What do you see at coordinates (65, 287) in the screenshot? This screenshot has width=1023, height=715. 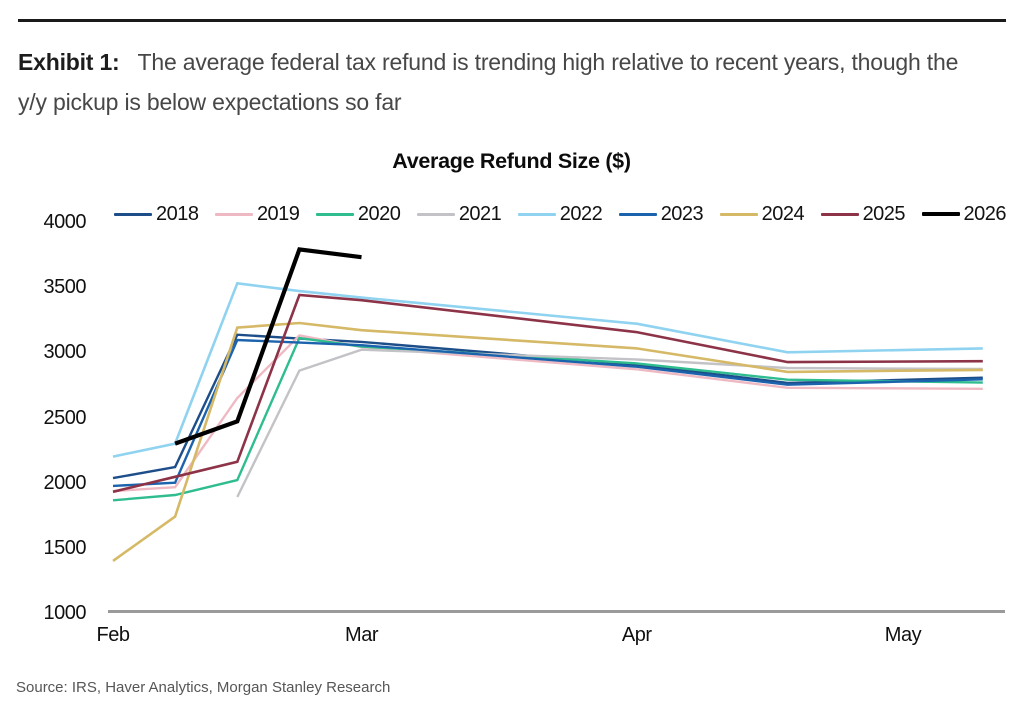 I see `y-tick-3500: 3500` at bounding box center [65, 287].